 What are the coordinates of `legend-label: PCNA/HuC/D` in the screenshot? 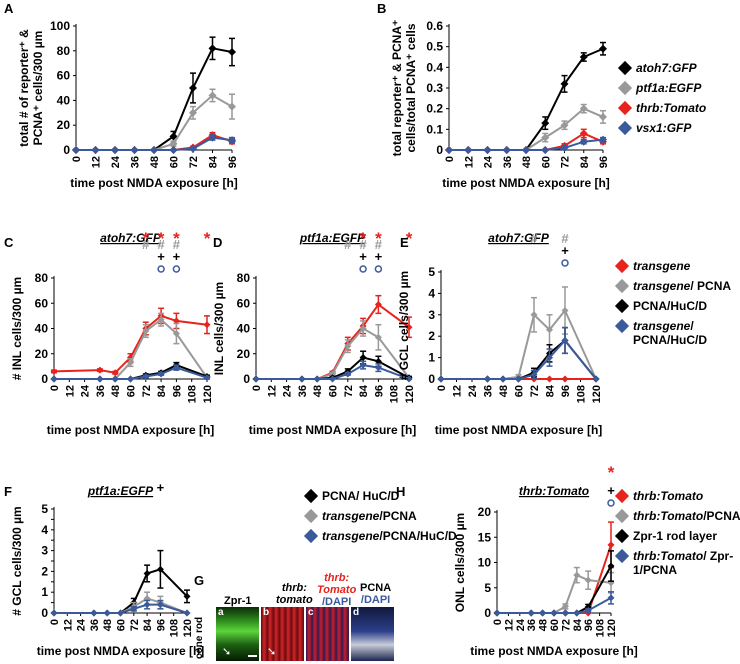 It's located at (670, 306).